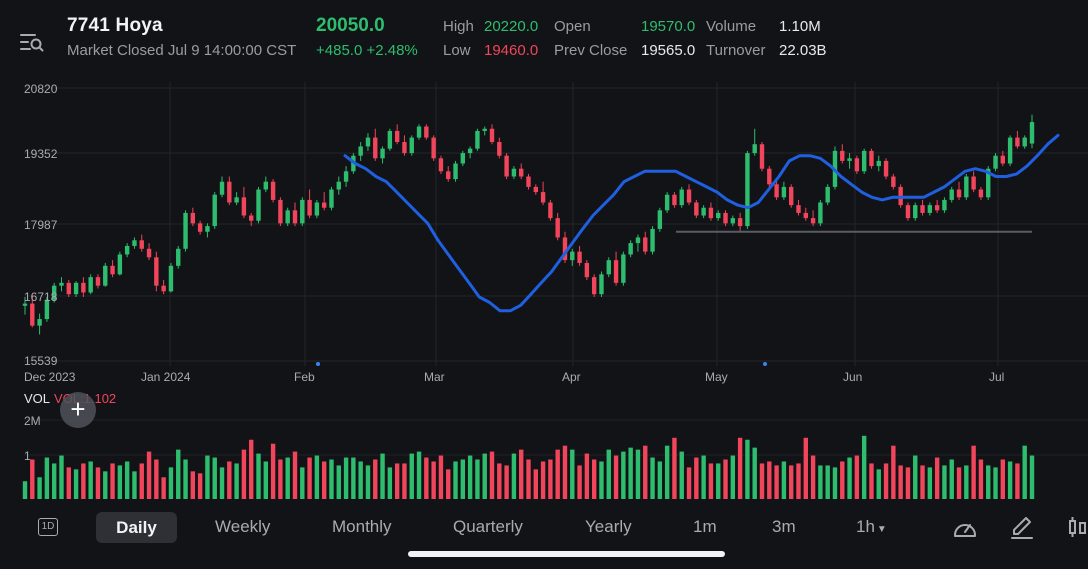  Describe the element at coordinates (1077, 527) in the screenshot. I see `candle-style-icon` at that location.